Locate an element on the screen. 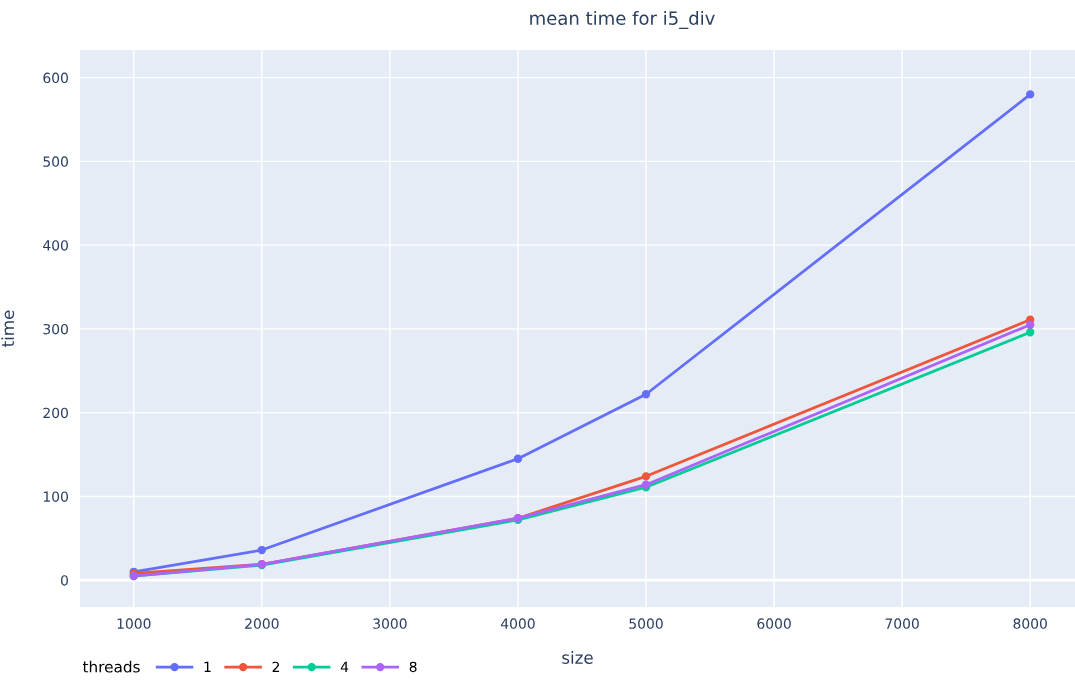  chart-title: mean time for i5_div is located at coordinates (622, 20).